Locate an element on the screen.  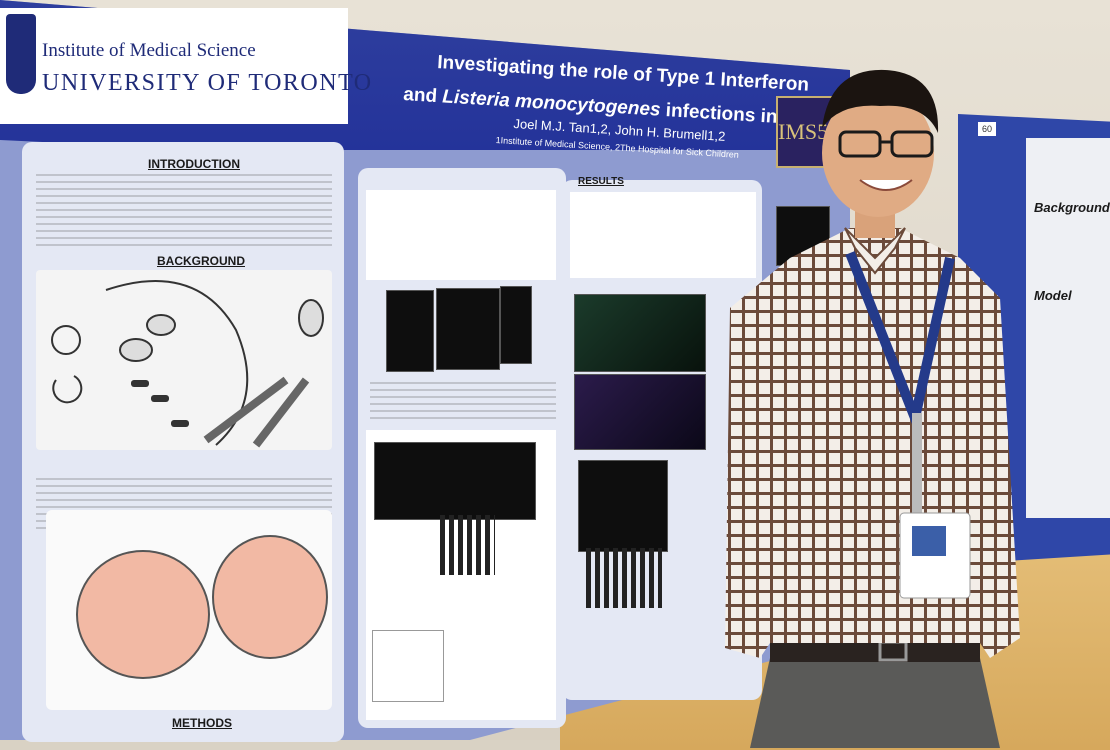
university-name: UNIVERSITY OF TORONTO is located at coordinates (207, 83).